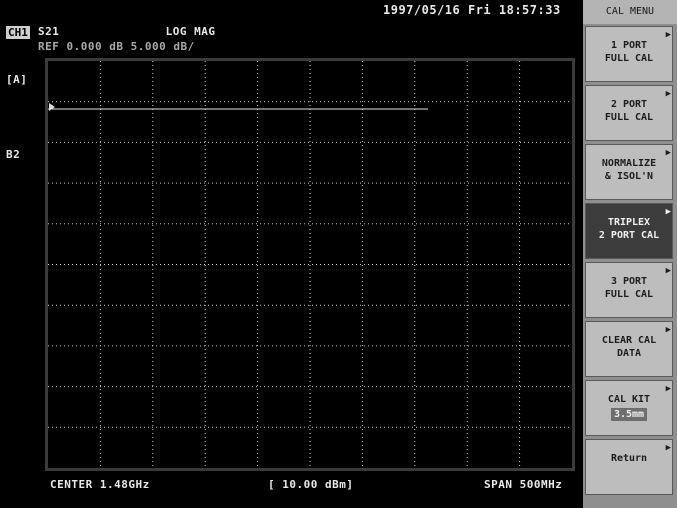 The height and width of the screenshot is (508, 677). Describe the element at coordinates (629, 399) in the screenshot. I see `softkey-line1: CAL KIT` at that location.